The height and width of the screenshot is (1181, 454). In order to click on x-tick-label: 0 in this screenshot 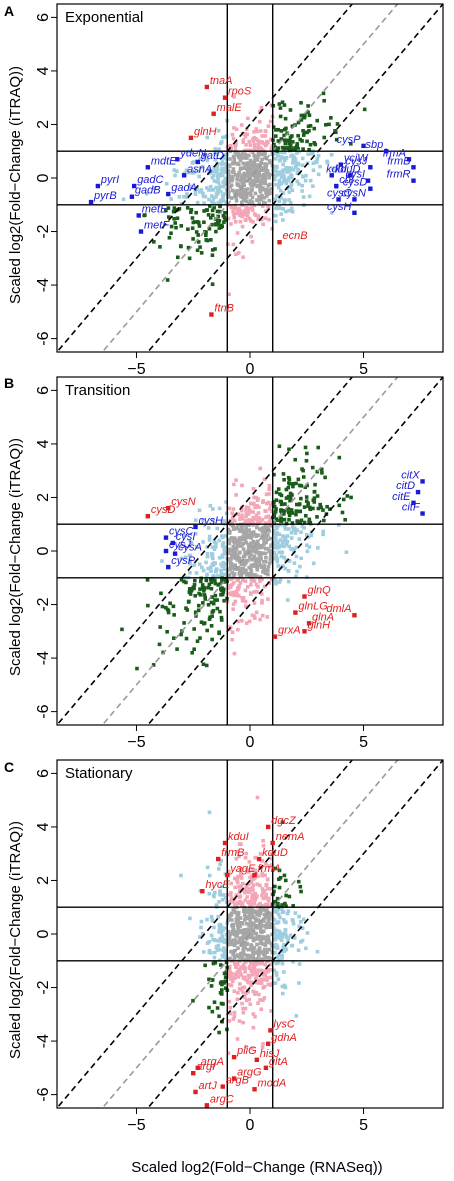, I will do `click(250, 1125)`.